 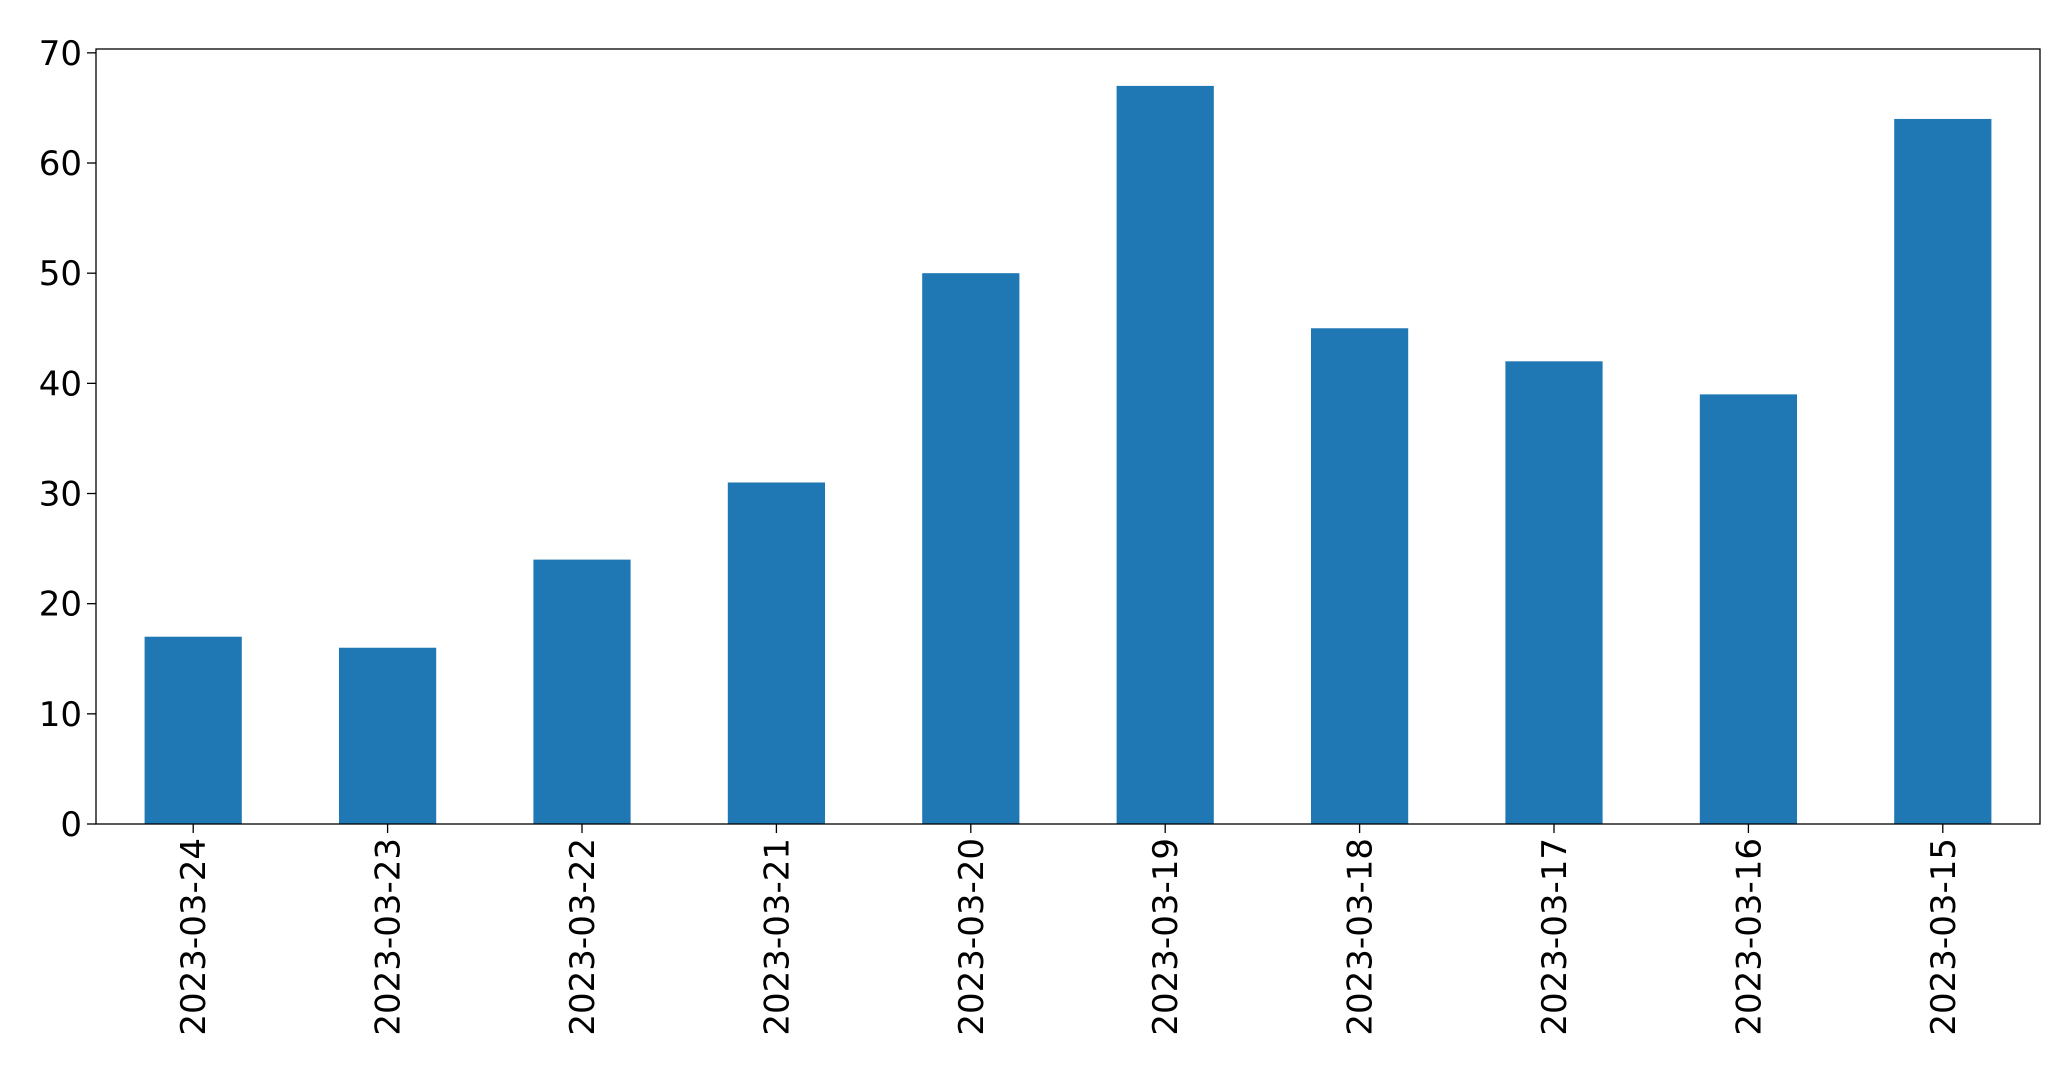 What do you see at coordinates (60, 384) in the screenshot?
I see `y-tick-label: 40` at bounding box center [60, 384].